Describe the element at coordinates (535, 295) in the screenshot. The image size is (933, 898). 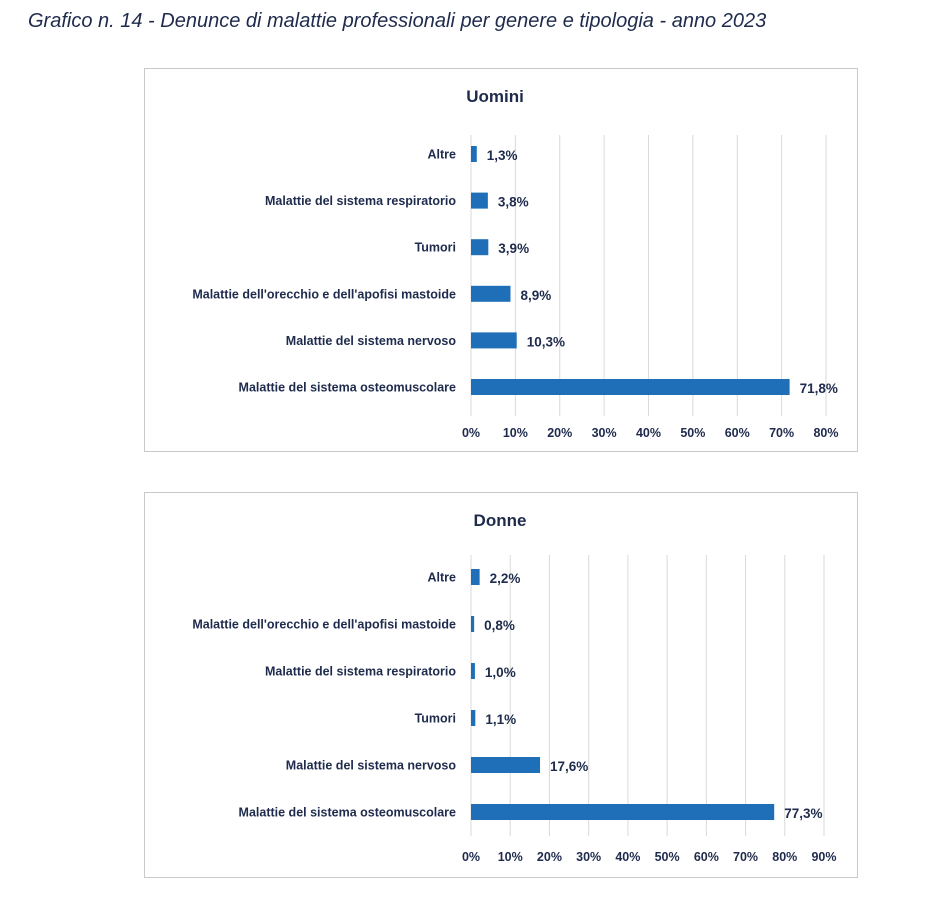
I see `data-label: 8,9%` at that location.